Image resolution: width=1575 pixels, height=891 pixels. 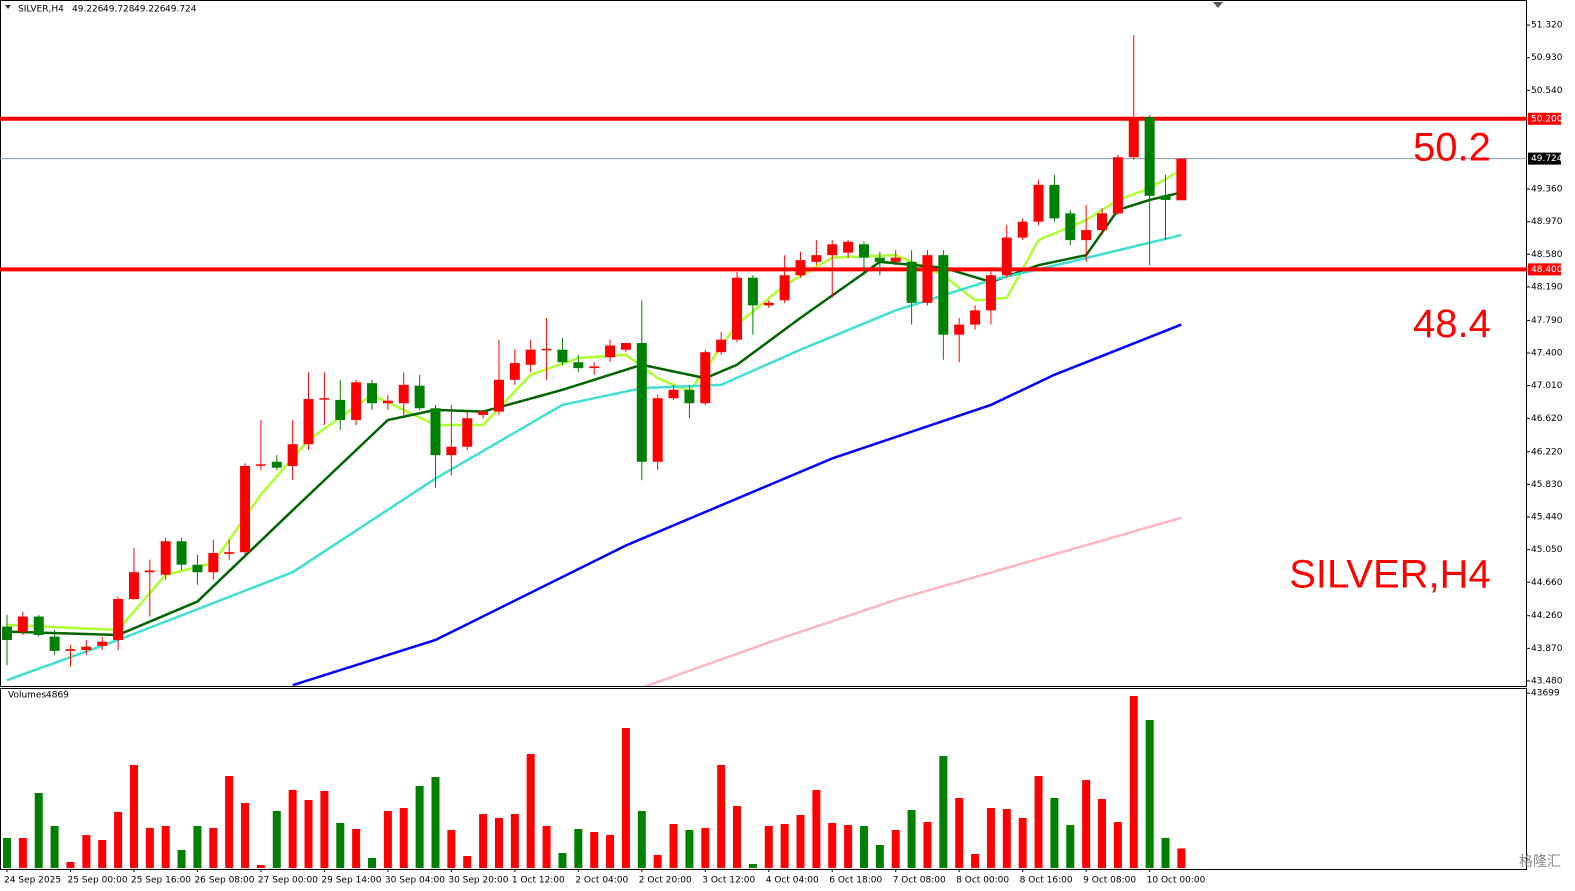 What do you see at coordinates (32, 881) in the screenshot?
I see `x-tick-label: 24 Sep 2025` at bounding box center [32, 881].